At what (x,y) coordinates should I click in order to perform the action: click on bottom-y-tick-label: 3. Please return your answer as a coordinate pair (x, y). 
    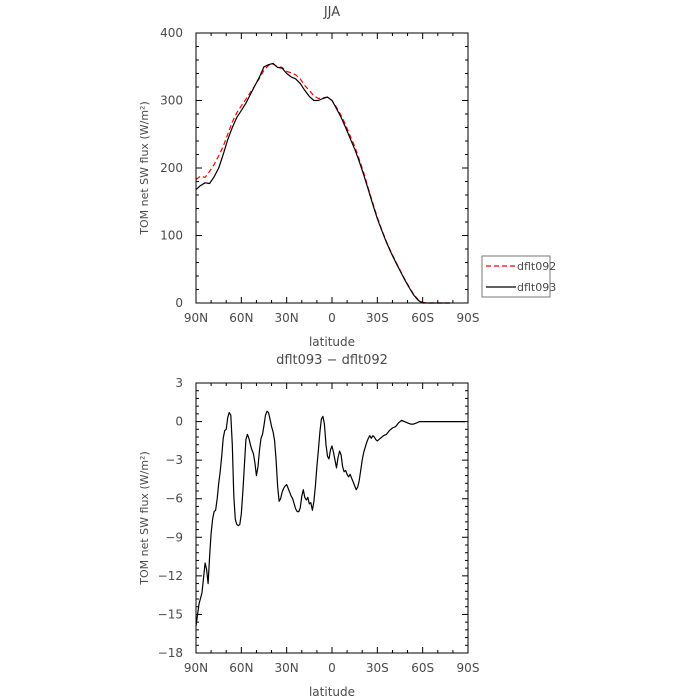
    Looking at the image, I should click on (179, 383).